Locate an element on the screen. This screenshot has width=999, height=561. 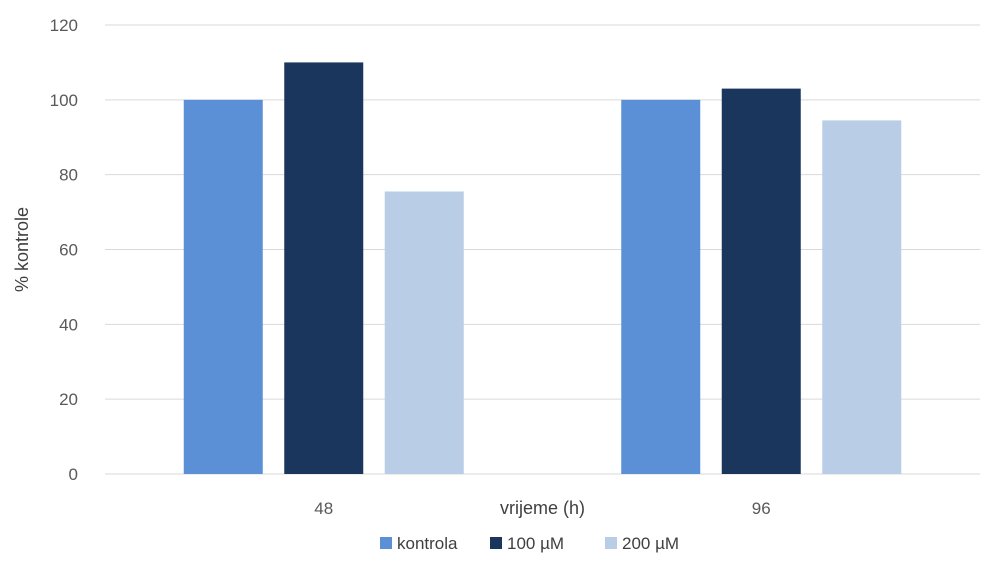
x-axis-title: vrijeme (h) is located at coordinates (542, 508).